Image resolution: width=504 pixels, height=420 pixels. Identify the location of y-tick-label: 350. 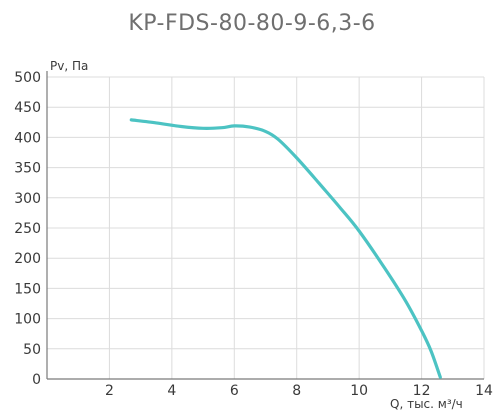
(27, 169).